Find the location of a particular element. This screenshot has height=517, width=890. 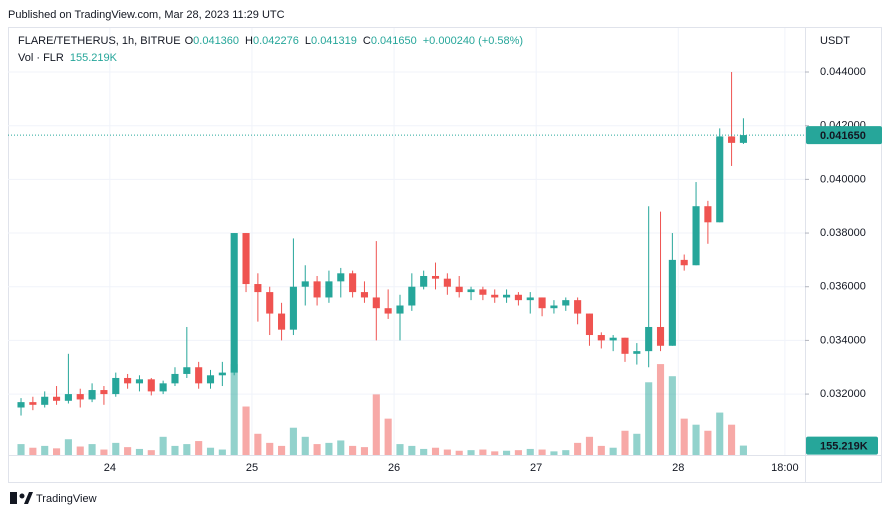

legend-label: L is located at coordinates (308, 41).